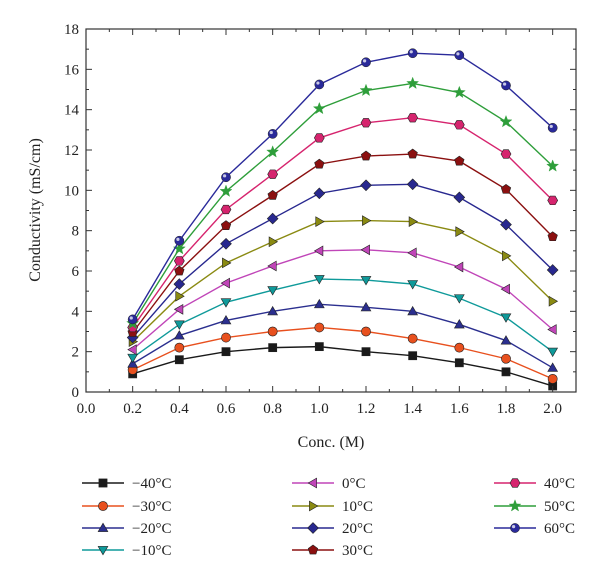  I want to click on legend-item: 50°C, so click(534, 507).